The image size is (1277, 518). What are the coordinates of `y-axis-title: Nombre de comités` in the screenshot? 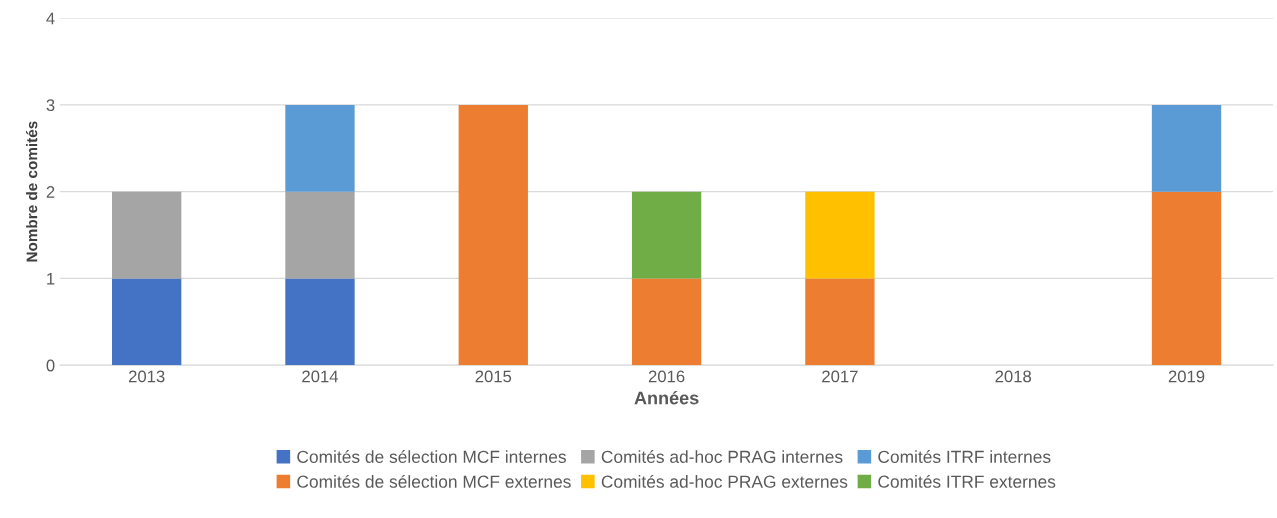 It's located at (31, 191).